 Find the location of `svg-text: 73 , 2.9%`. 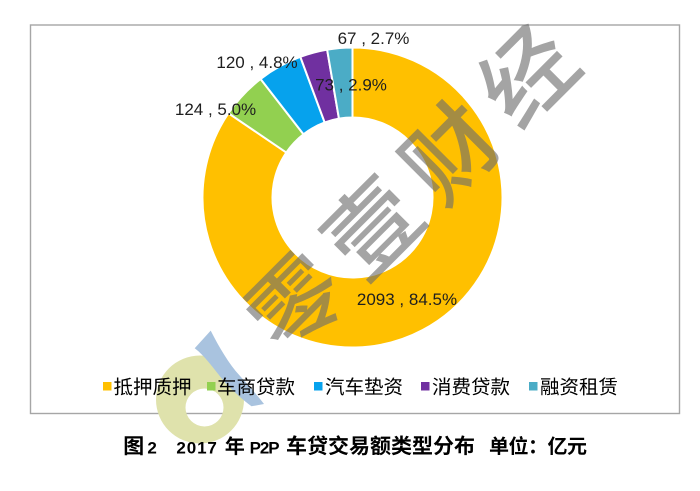

svg-text: 73 , 2.9% is located at coordinates (351, 84).